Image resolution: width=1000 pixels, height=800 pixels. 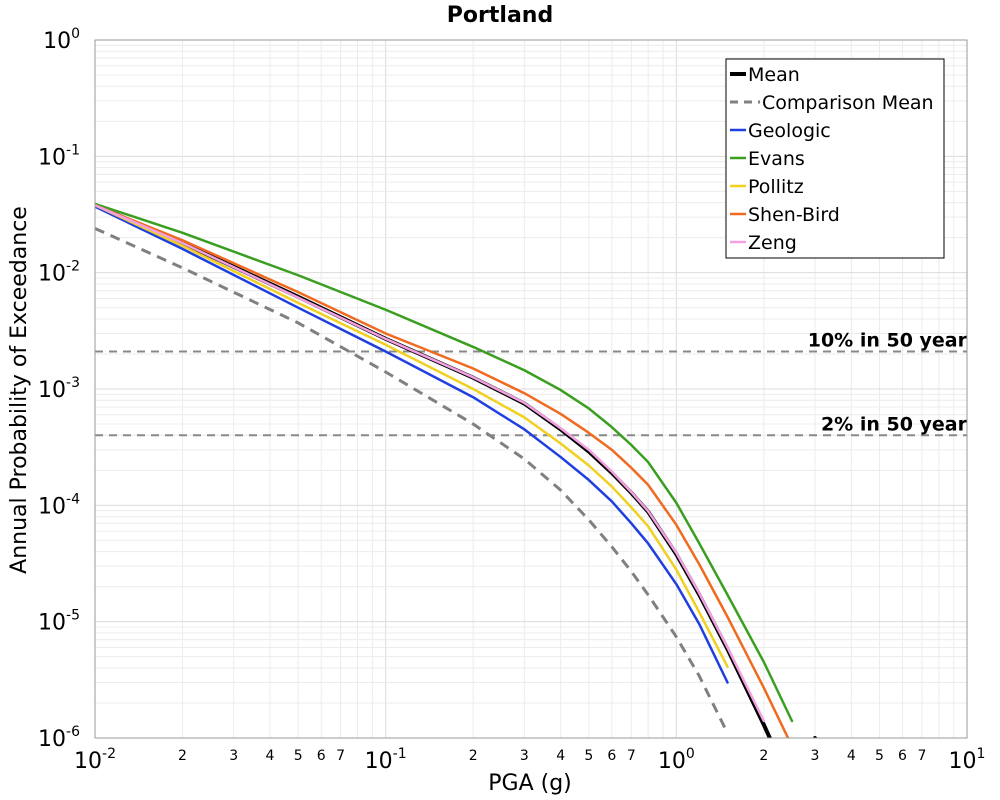 I want to click on reference-label-10-in-50-year: 10% in 50 year, so click(x=888, y=341).